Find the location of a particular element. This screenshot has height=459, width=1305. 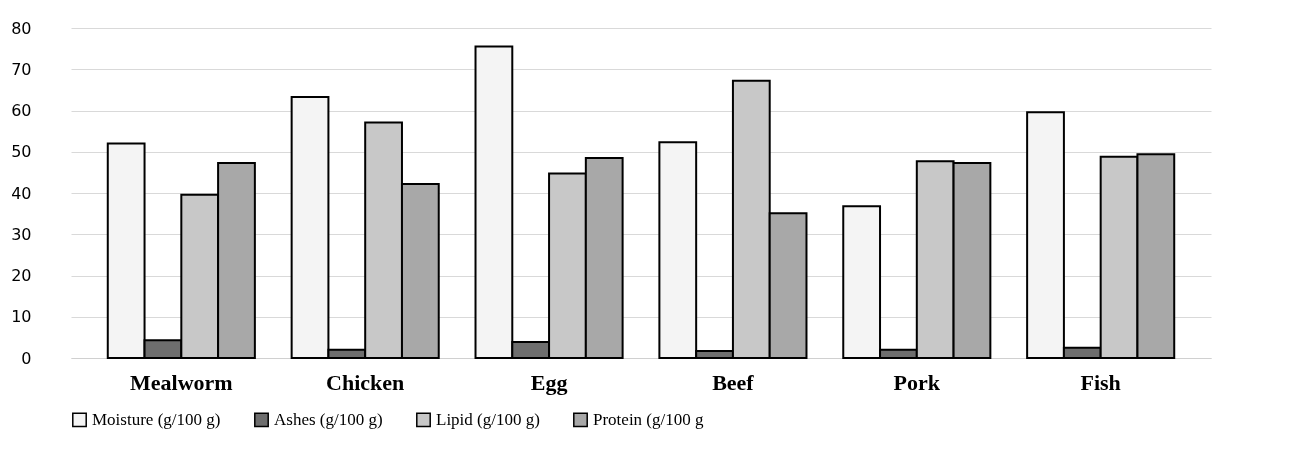

x-tick-label: Chicken is located at coordinates (365, 382).